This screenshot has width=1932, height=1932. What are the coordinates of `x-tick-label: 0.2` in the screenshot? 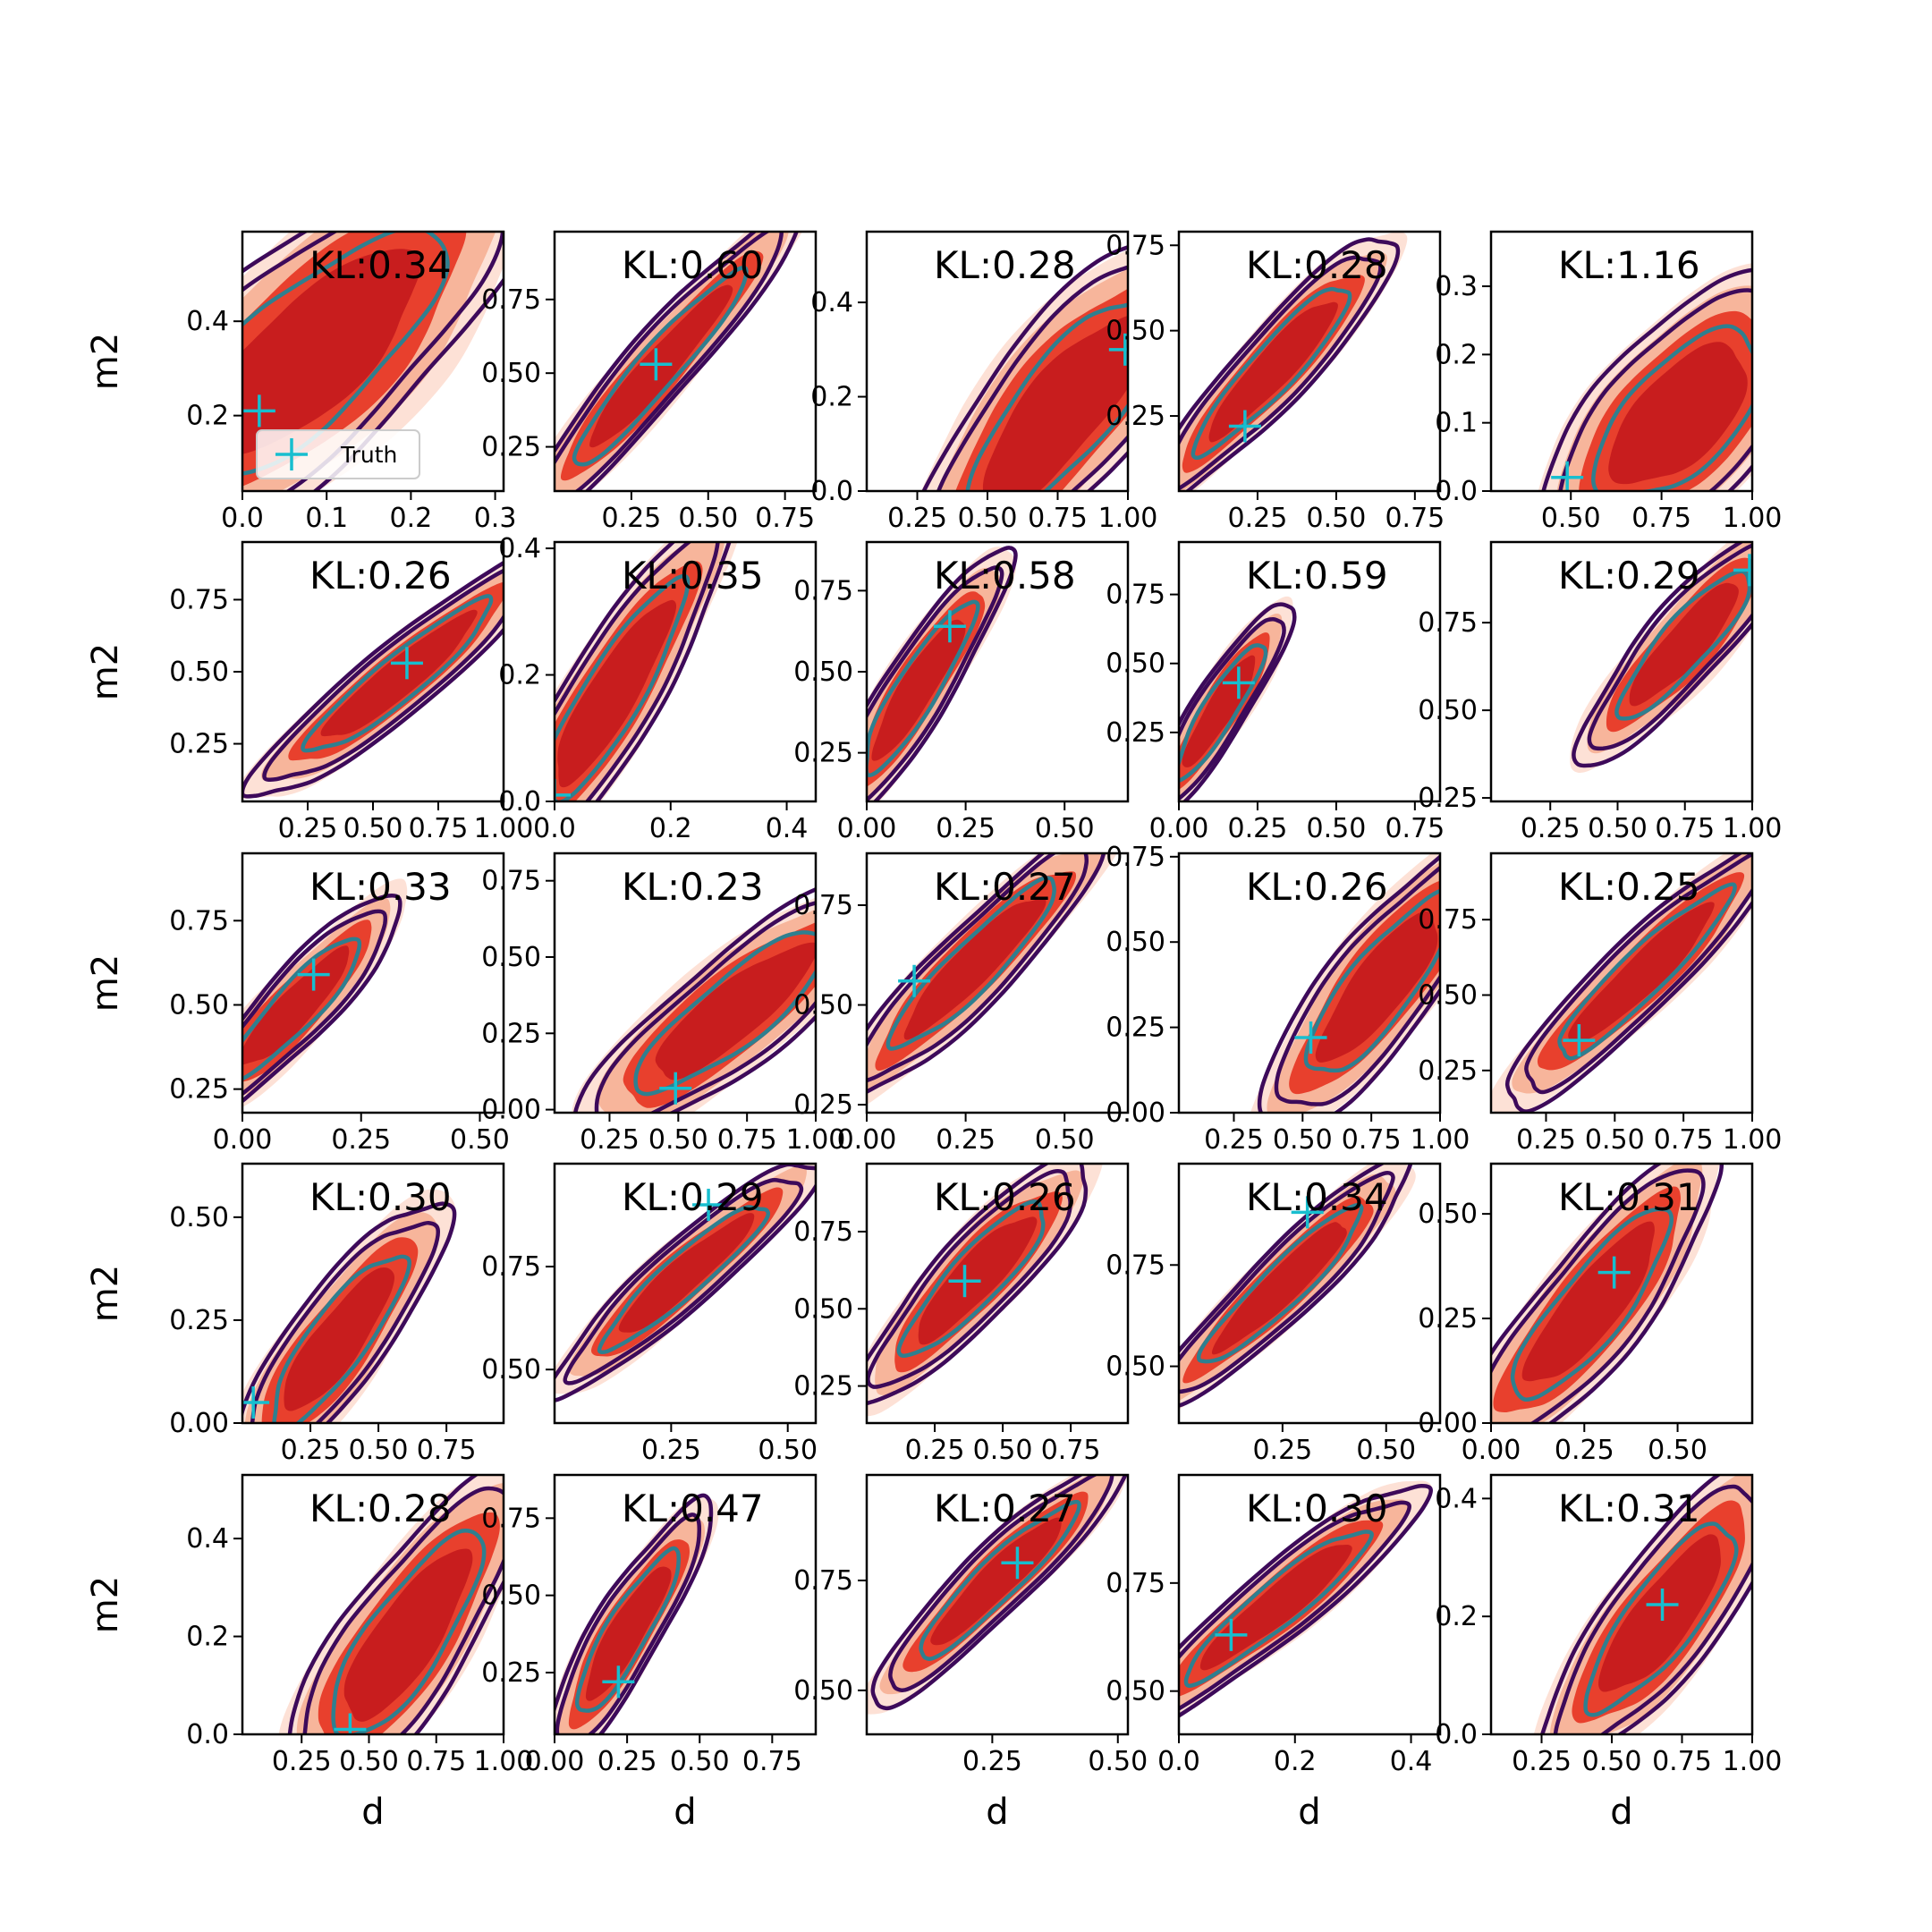 It's located at (670, 828).